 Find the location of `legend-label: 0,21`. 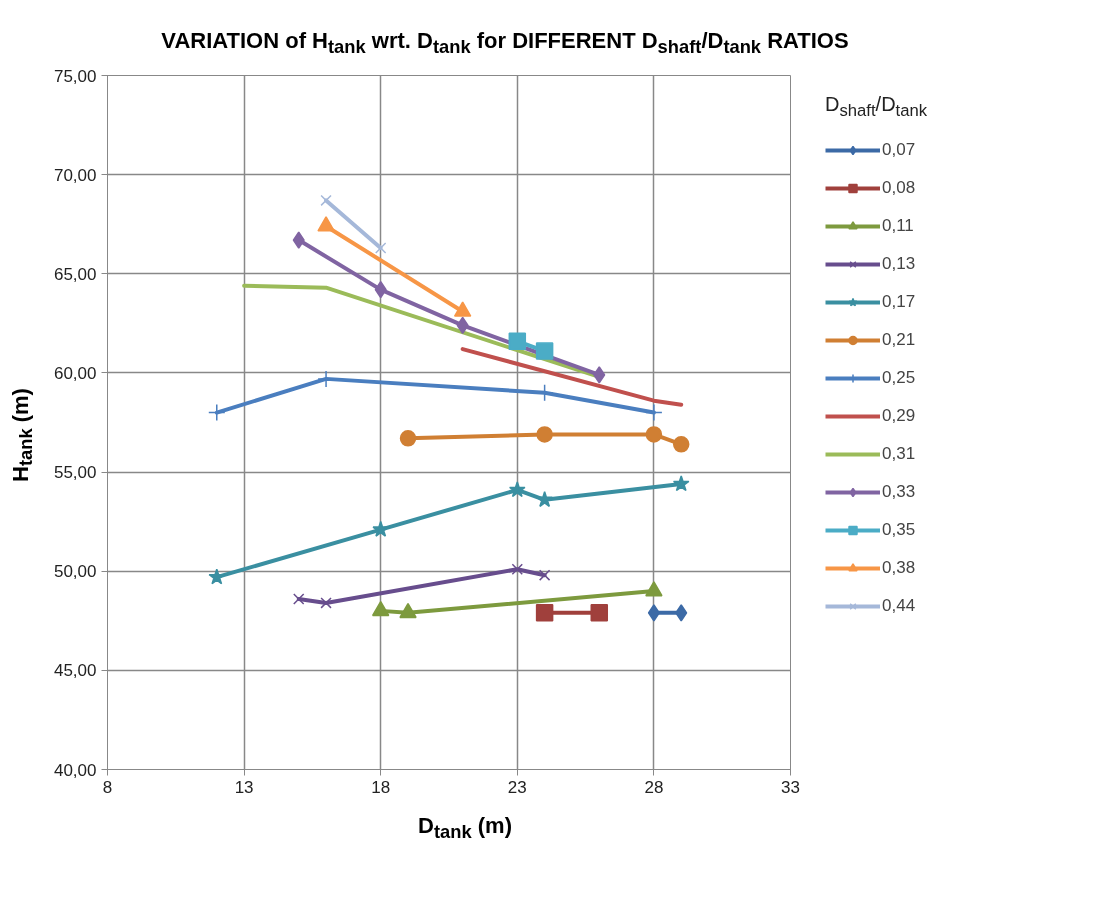

legend-label: 0,21 is located at coordinates (899, 340).